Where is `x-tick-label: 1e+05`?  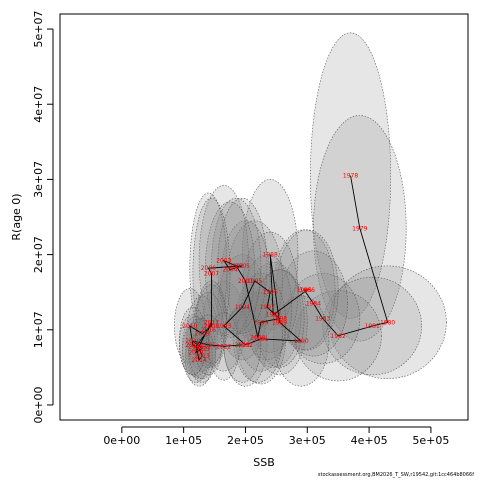 x-tick-label: 1e+05 is located at coordinates (183, 440).